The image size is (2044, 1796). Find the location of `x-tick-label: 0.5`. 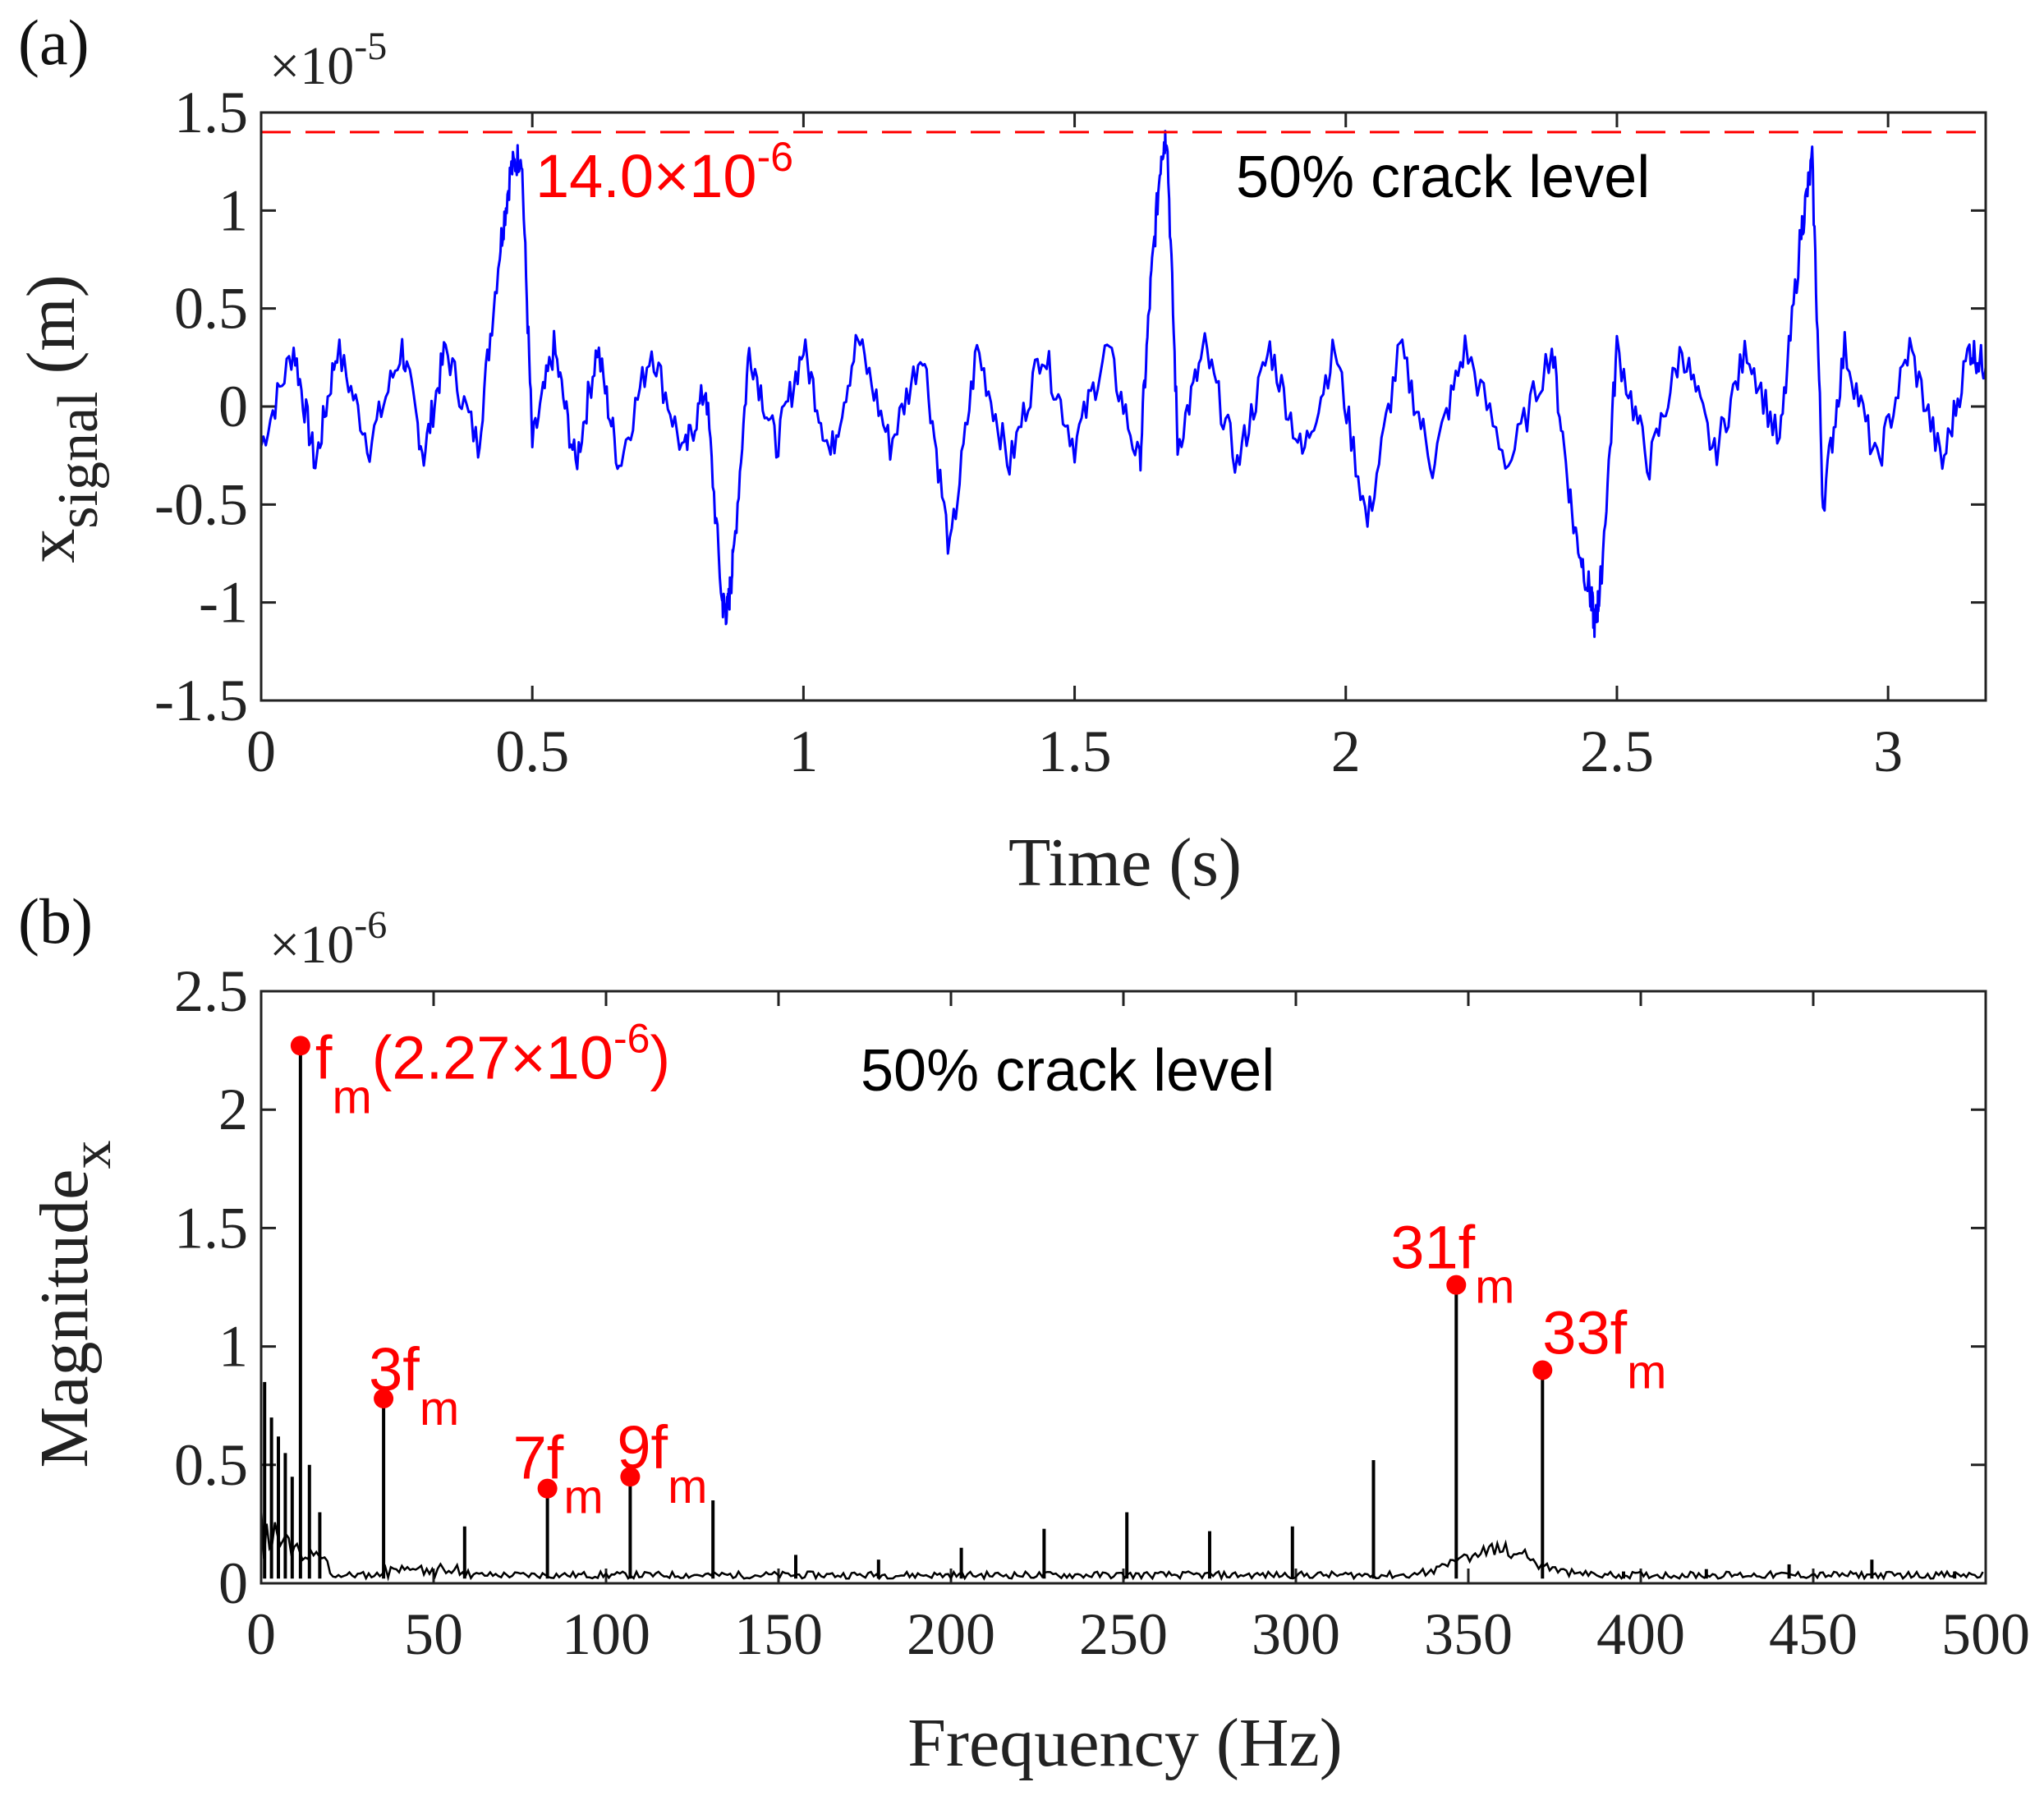

x-tick-label: 0.5 is located at coordinates (532, 751).